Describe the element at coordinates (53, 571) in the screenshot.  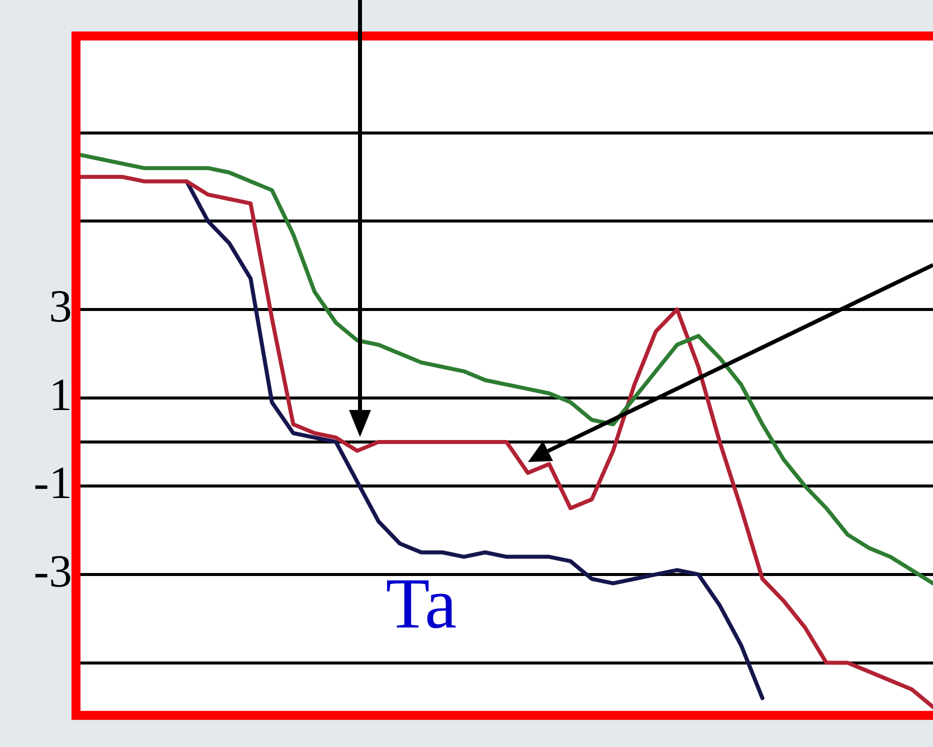
I see `y-tick-label: -3` at that location.